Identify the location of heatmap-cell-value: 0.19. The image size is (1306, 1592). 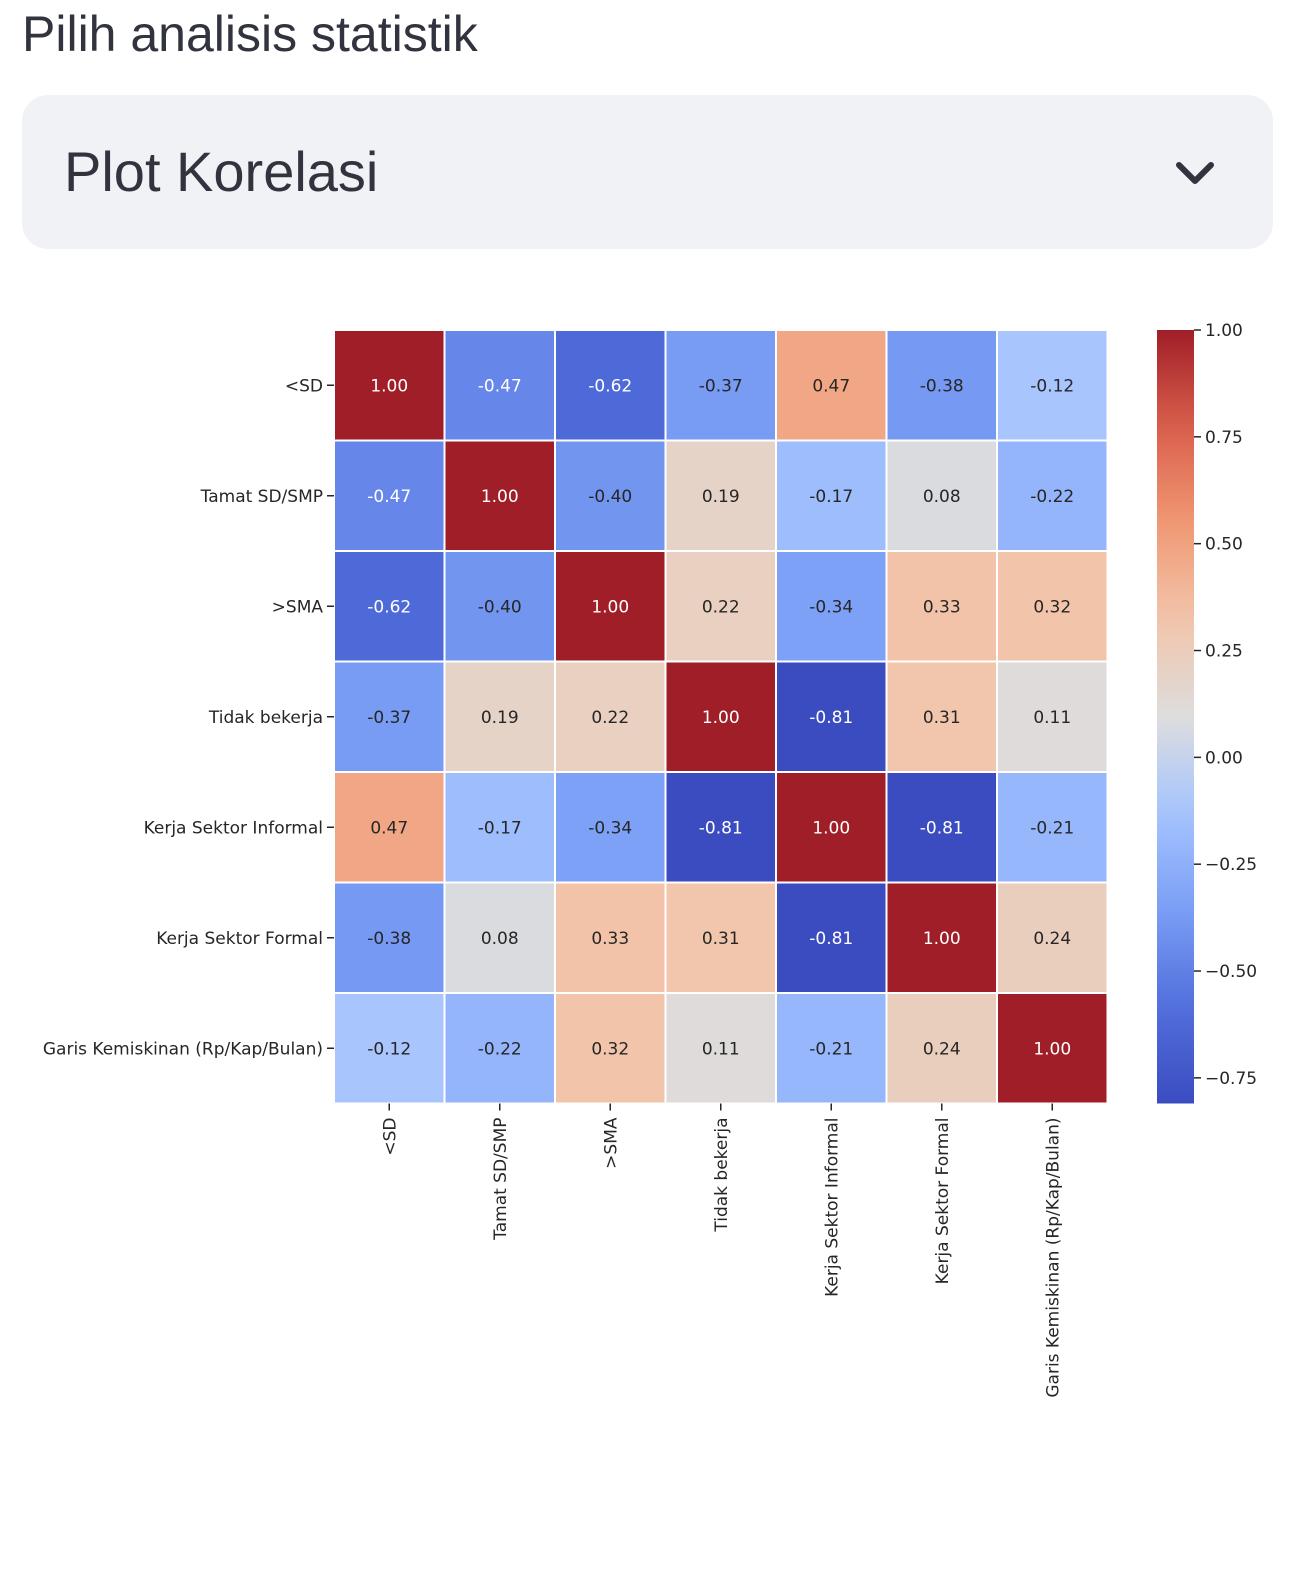
(500, 718).